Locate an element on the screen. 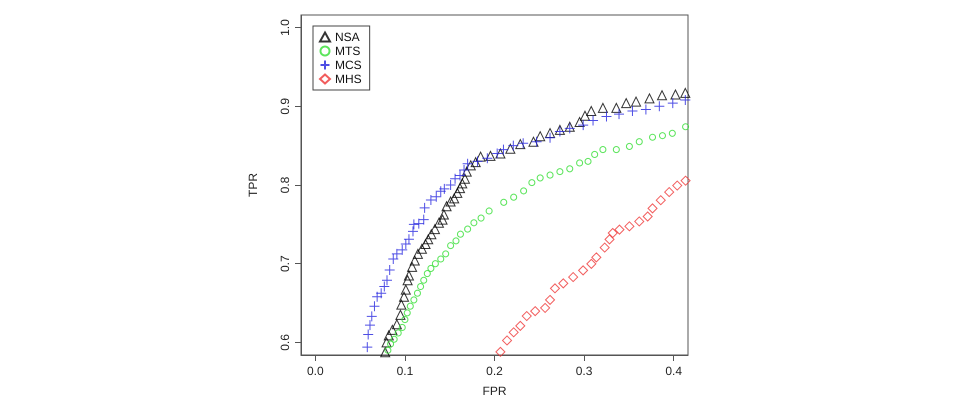 Image resolution: width=958 pixels, height=402 pixels. x-tick-label: 0.3 is located at coordinates (584, 371).